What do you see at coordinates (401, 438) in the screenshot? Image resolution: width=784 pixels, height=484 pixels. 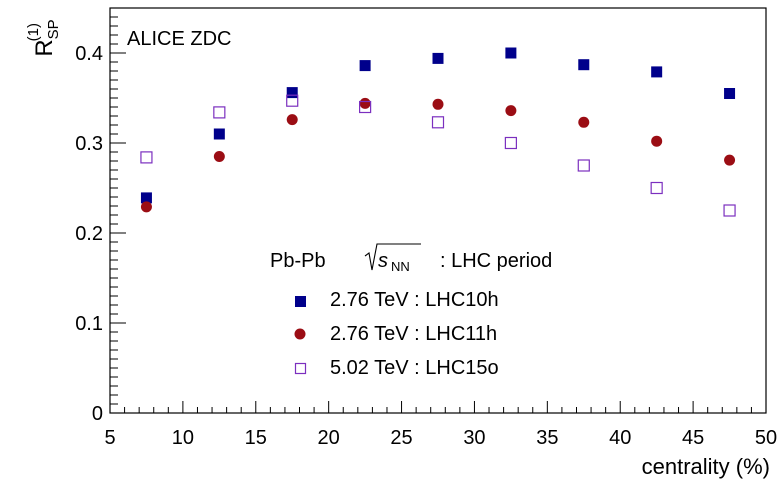 I see `x-tick-label: 25` at bounding box center [401, 438].